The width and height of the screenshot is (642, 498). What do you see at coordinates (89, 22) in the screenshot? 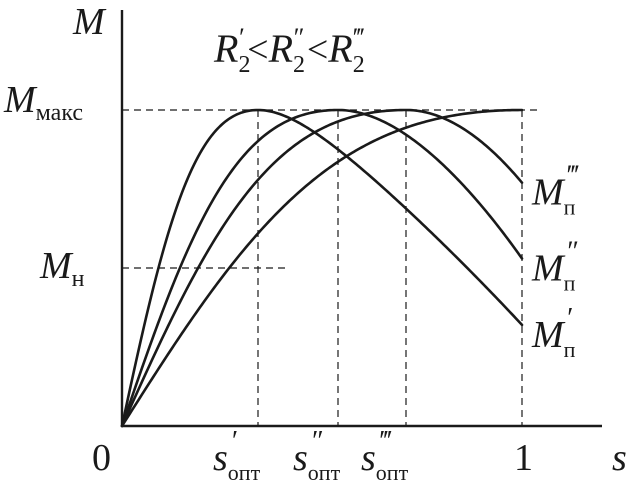
I see `y-axis-label: M` at bounding box center [89, 22].